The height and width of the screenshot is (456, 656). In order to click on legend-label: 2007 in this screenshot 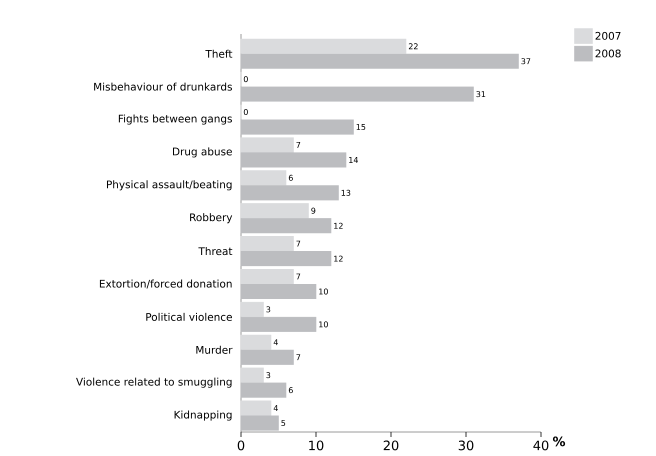, I will do `click(608, 36)`.